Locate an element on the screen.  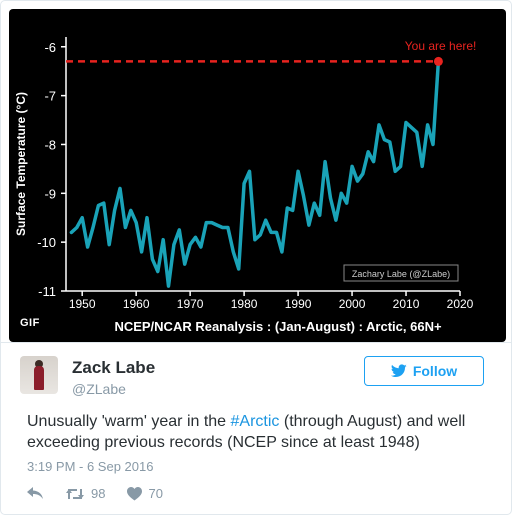
x-tick-label: 1960 is located at coordinates (136, 304).